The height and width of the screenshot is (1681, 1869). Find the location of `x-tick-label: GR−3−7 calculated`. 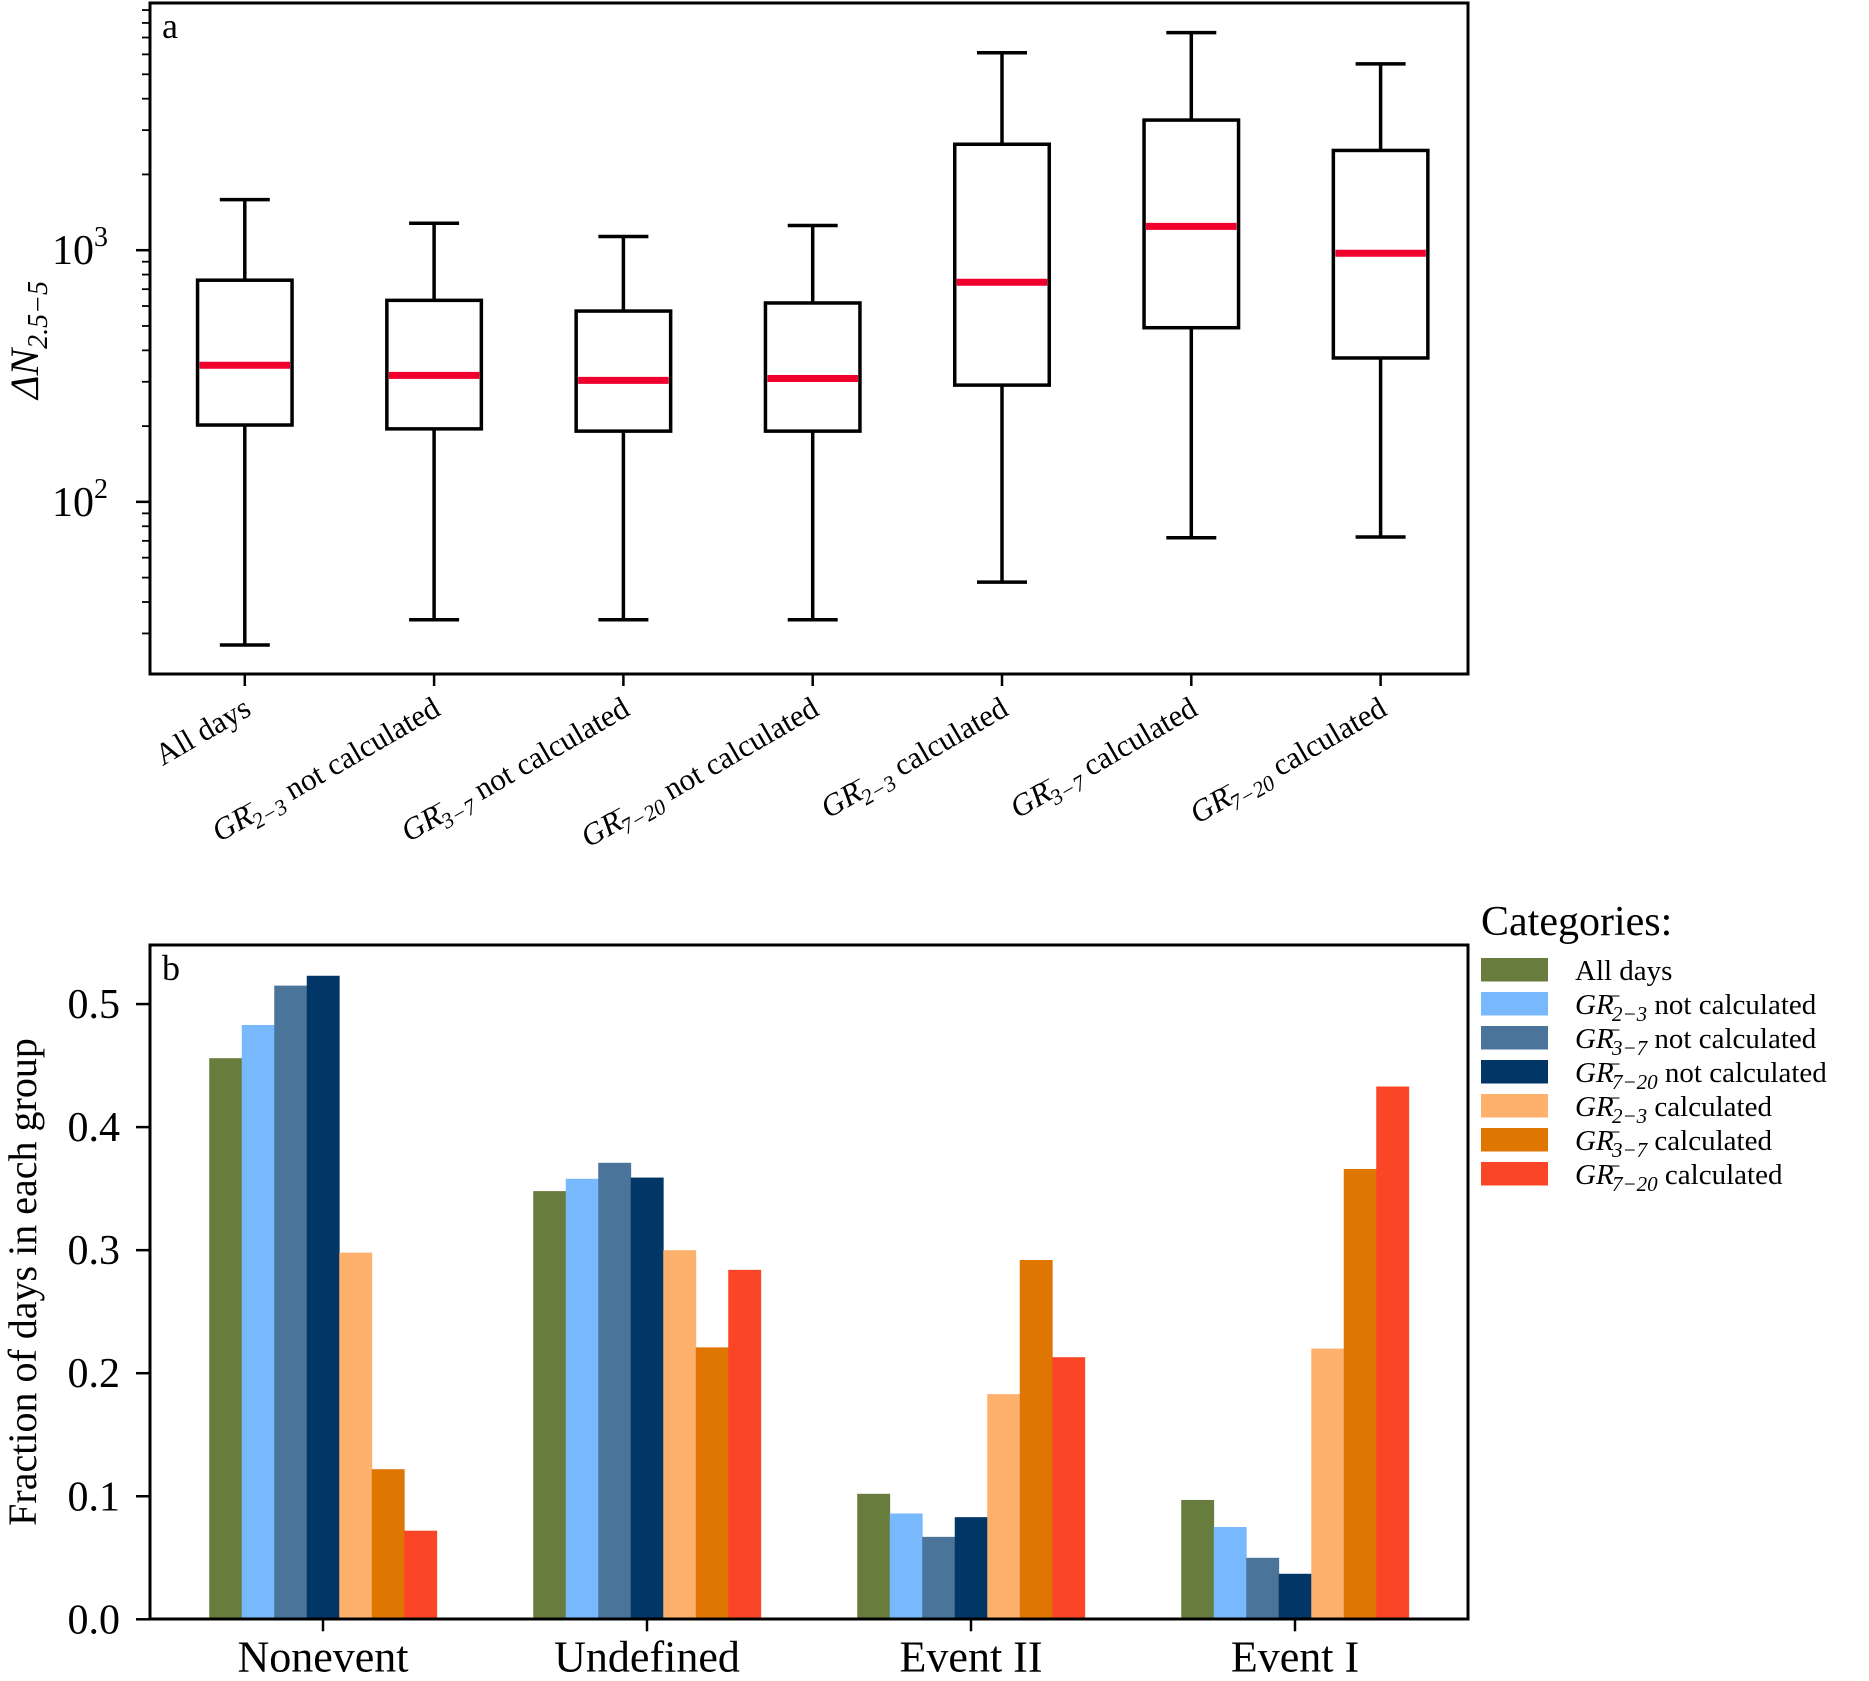

x-tick-label: GR−3−7 calculated is located at coordinates (1104, 757).